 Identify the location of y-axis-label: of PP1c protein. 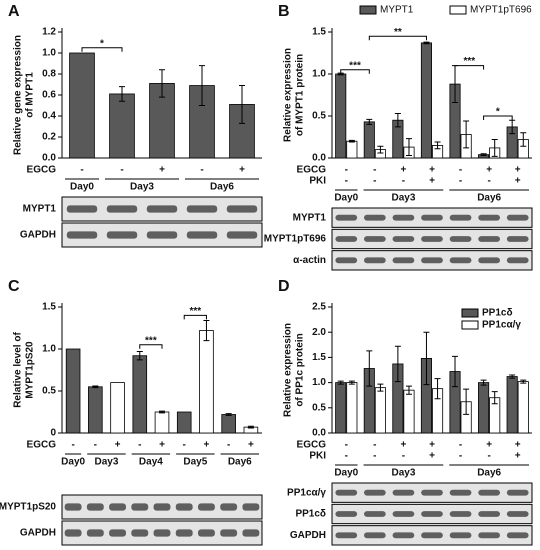
(300, 369).